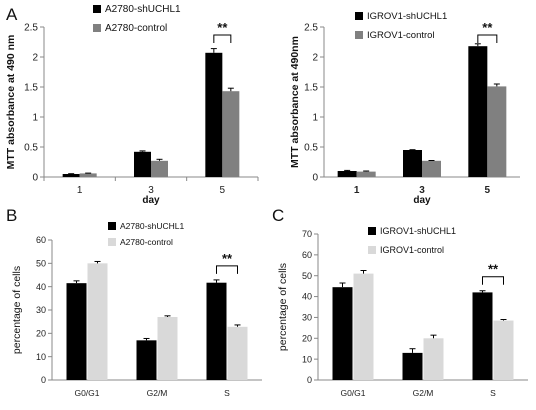  I want to click on panel-letter-b: B, so click(11, 215).